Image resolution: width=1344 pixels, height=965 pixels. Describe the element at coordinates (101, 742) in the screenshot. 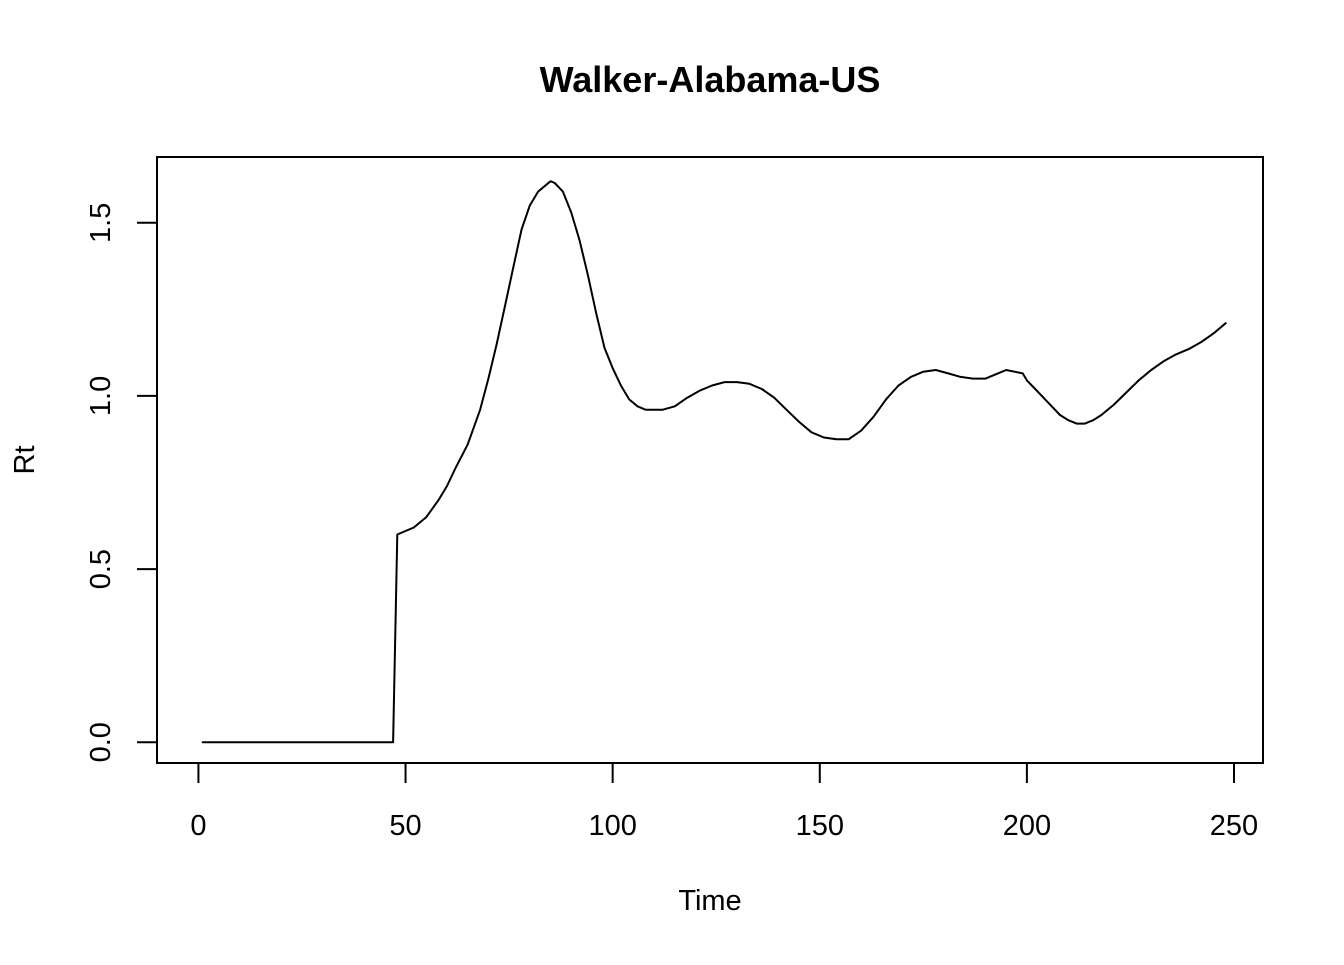

I see `y-tick-label: 0.0` at that location.